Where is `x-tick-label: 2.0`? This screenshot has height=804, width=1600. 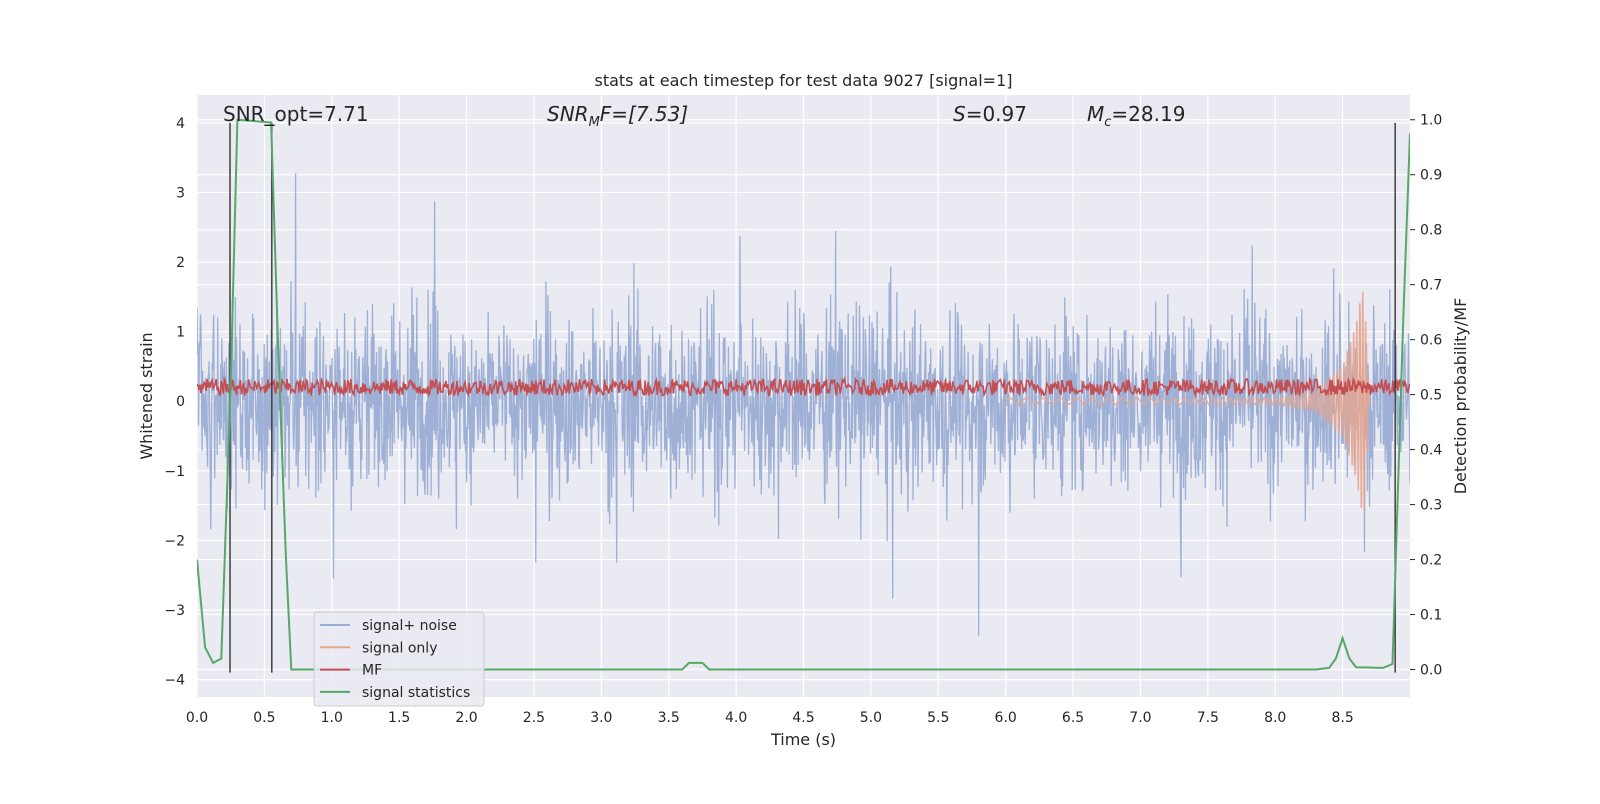
x-tick-label: 2.0 is located at coordinates (466, 718).